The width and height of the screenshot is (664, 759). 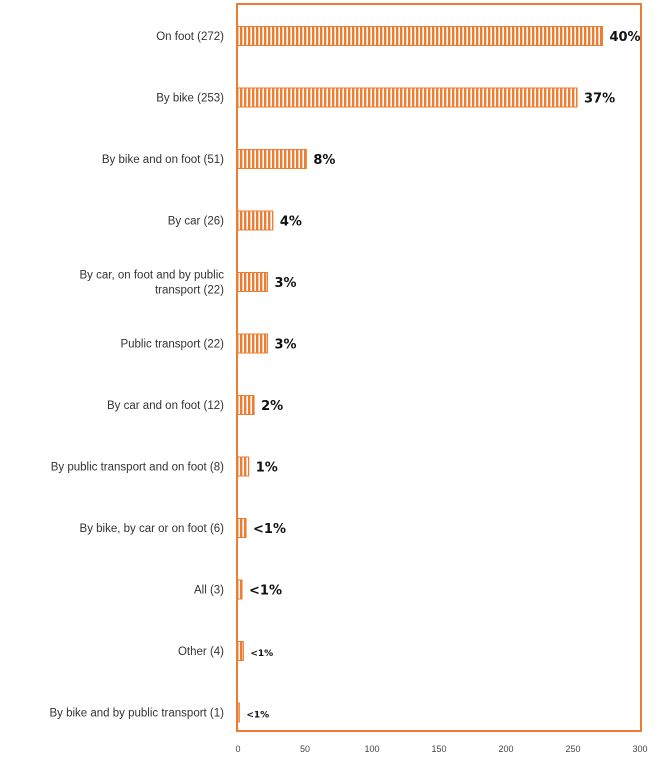 What do you see at coordinates (599, 99) in the screenshot?
I see `data-label: 37%` at bounding box center [599, 99].